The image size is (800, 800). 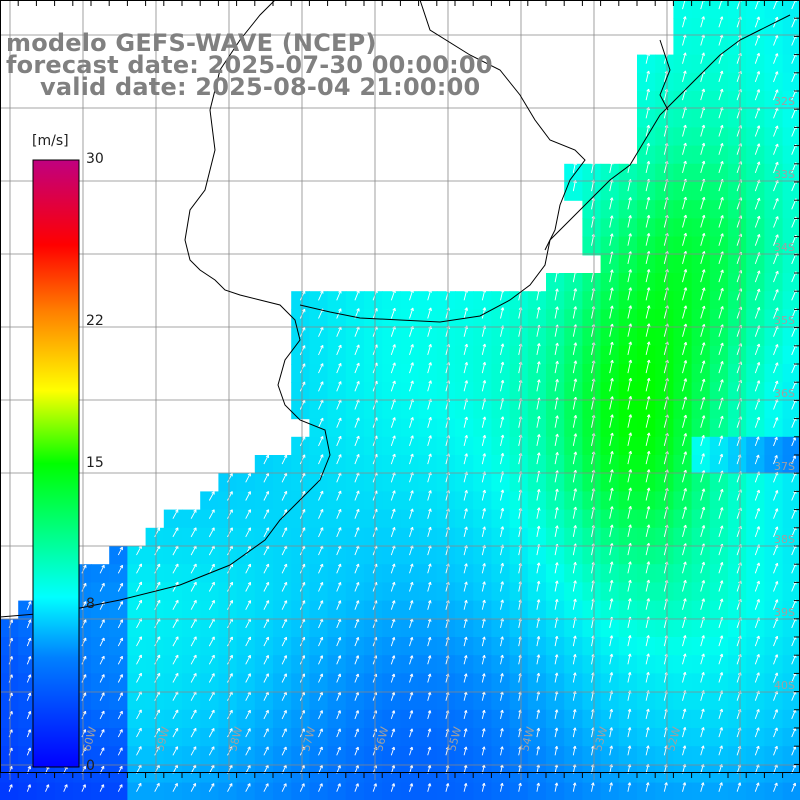 What do you see at coordinates (249, 65) in the screenshot?
I see `forecast-date: forecast date: 2025-07-30 00:00:00` at bounding box center [249, 65].